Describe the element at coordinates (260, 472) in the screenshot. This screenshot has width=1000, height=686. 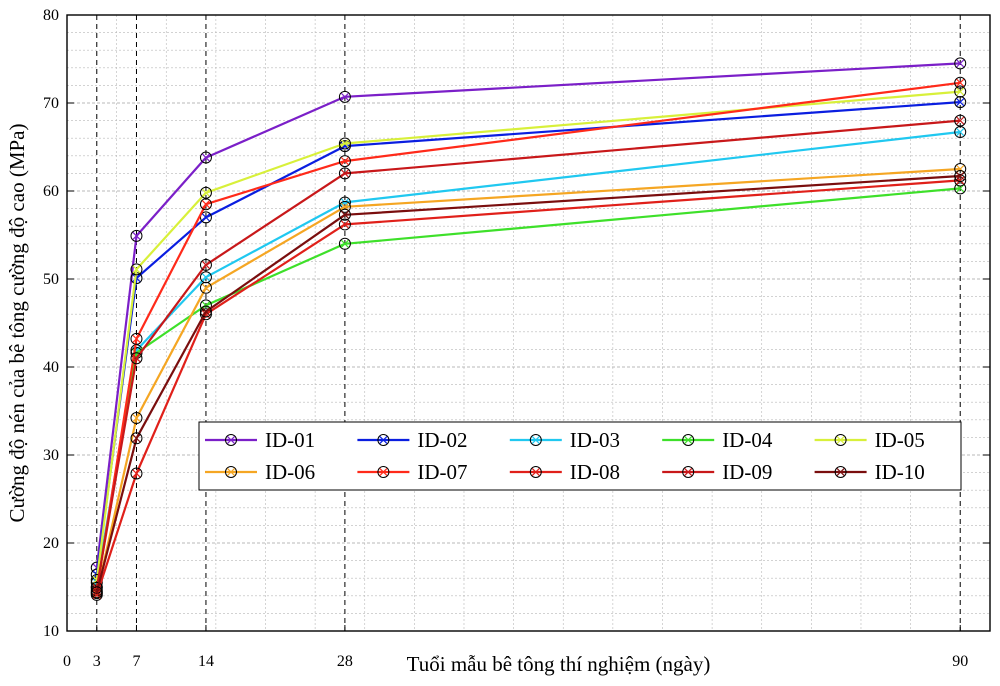
I see `legend-item-id-06: ID-06` at that location.